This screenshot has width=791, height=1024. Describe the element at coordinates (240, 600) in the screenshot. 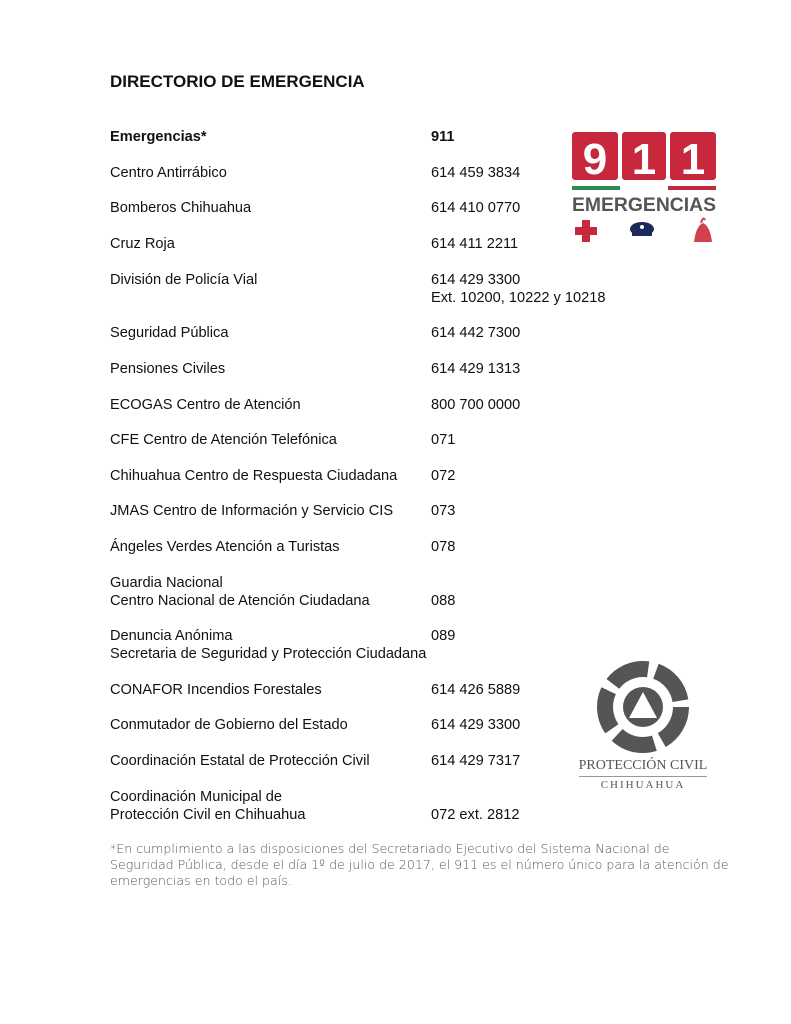

I see `entry-name: Centro Nacional de Atención Ciudadana` at that location.